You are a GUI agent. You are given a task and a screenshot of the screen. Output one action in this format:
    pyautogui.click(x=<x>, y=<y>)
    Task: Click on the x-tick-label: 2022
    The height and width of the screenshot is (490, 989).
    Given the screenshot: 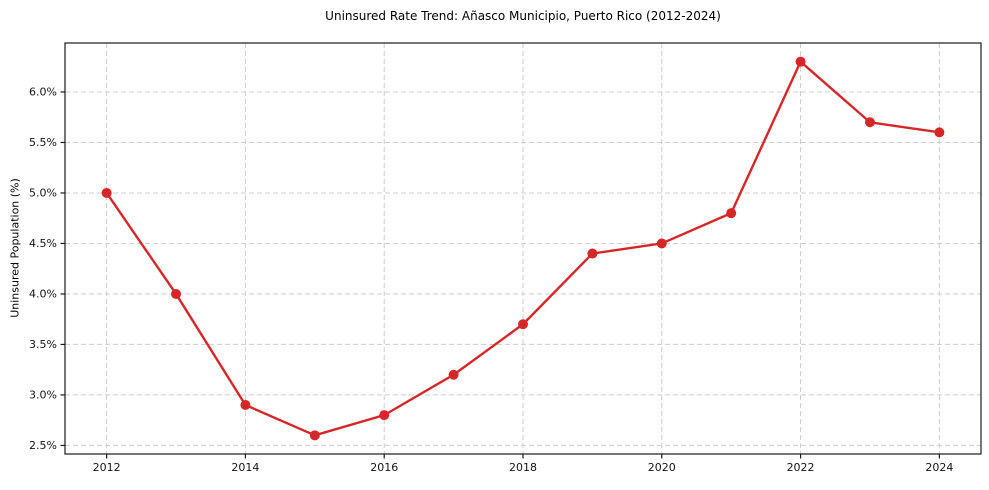 What is the action you would take?
    pyautogui.click(x=801, y=467)
    